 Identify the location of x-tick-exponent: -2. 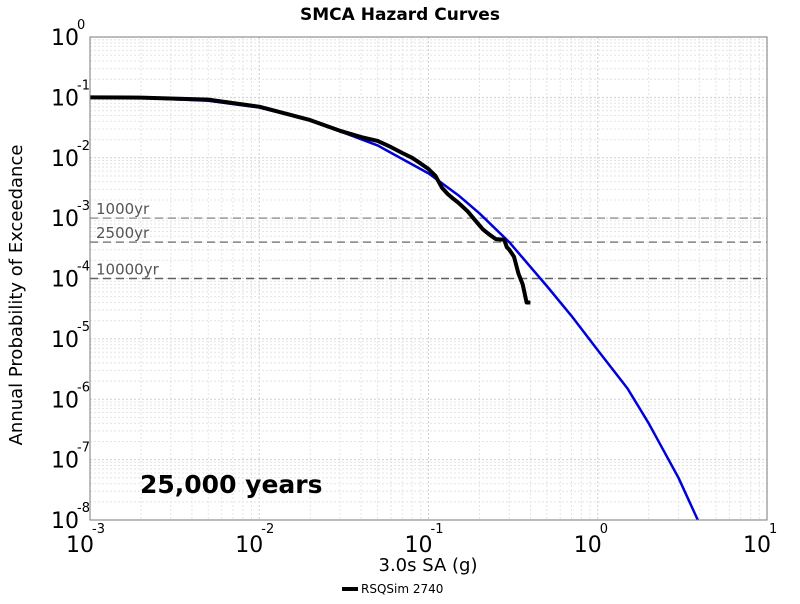
(267, 529).